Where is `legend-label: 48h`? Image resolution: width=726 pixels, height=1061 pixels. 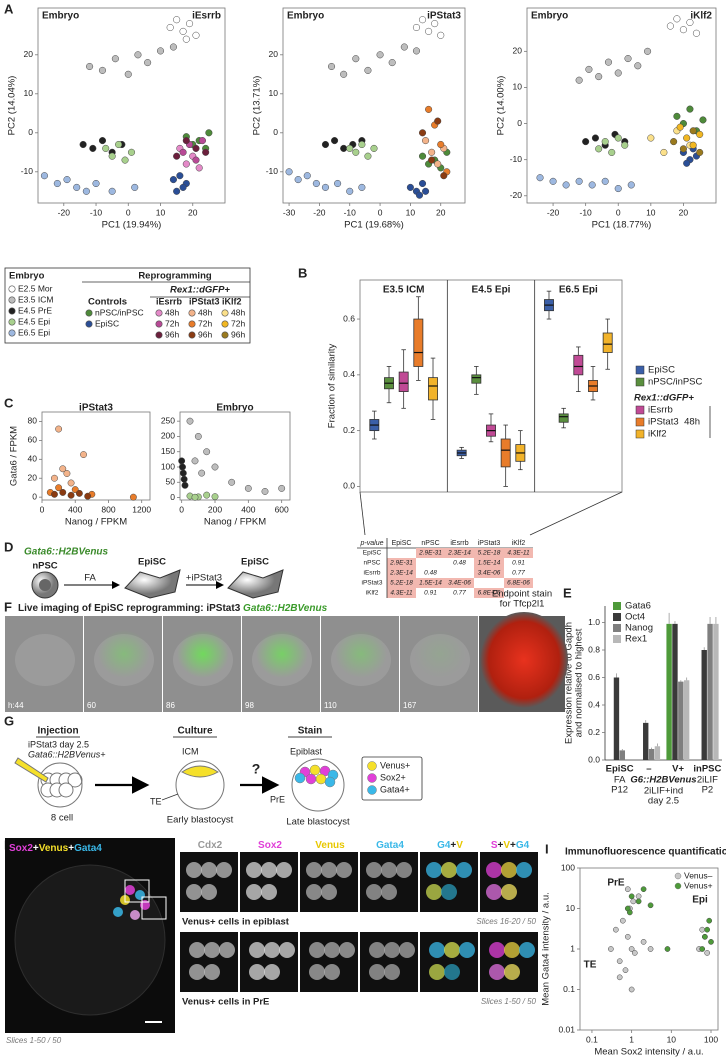
legend-label: 48h is located at coordinates (205, 312).